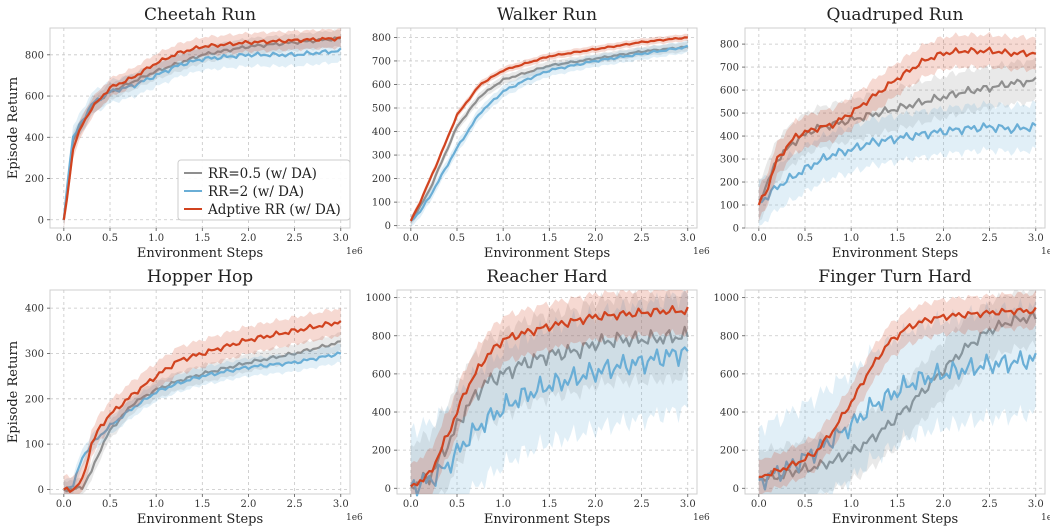 The width and height of the screenshot is (1050, 527). Describe the element at coordinates (256, 192) in the screenshot. I see `legend-label: RR=2 (w/ DA)` at that location.